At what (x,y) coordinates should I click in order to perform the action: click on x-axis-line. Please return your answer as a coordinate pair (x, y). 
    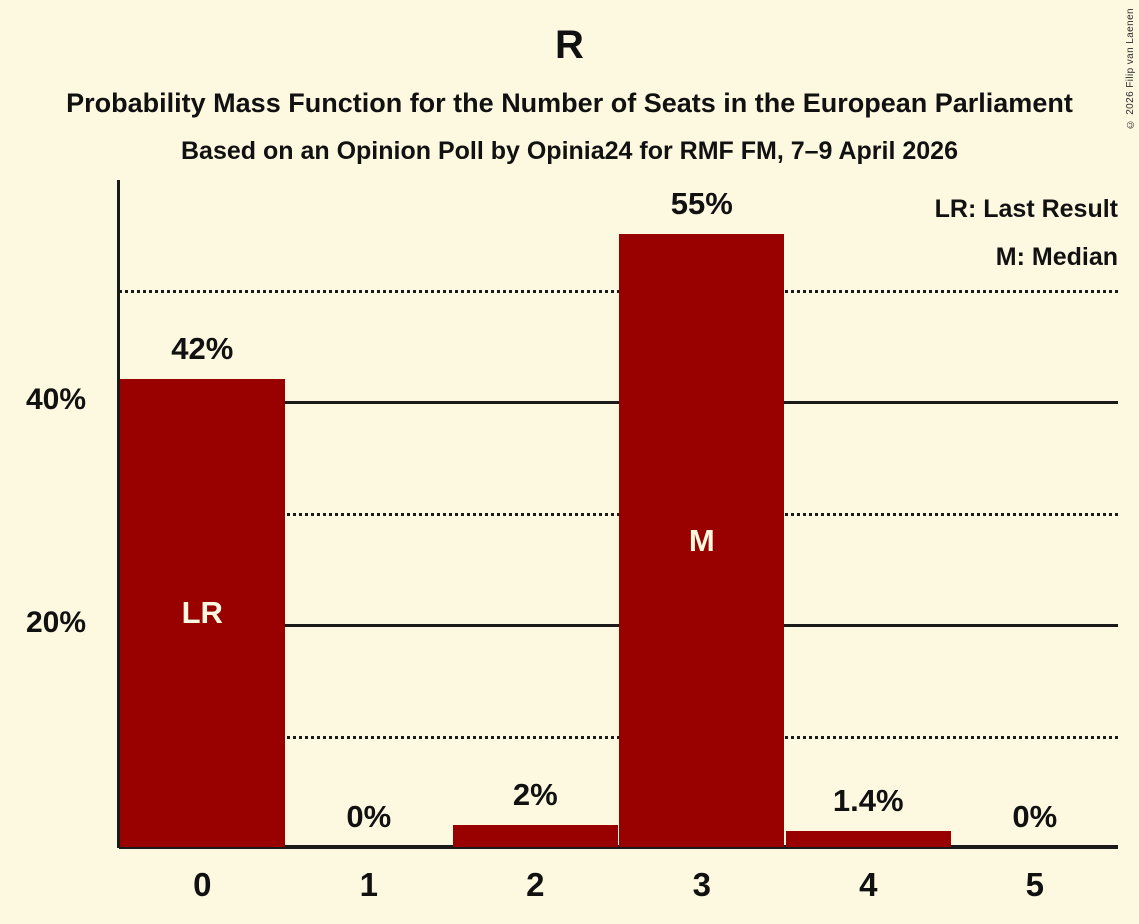
    Looking at the image, I should click on (618, 847).